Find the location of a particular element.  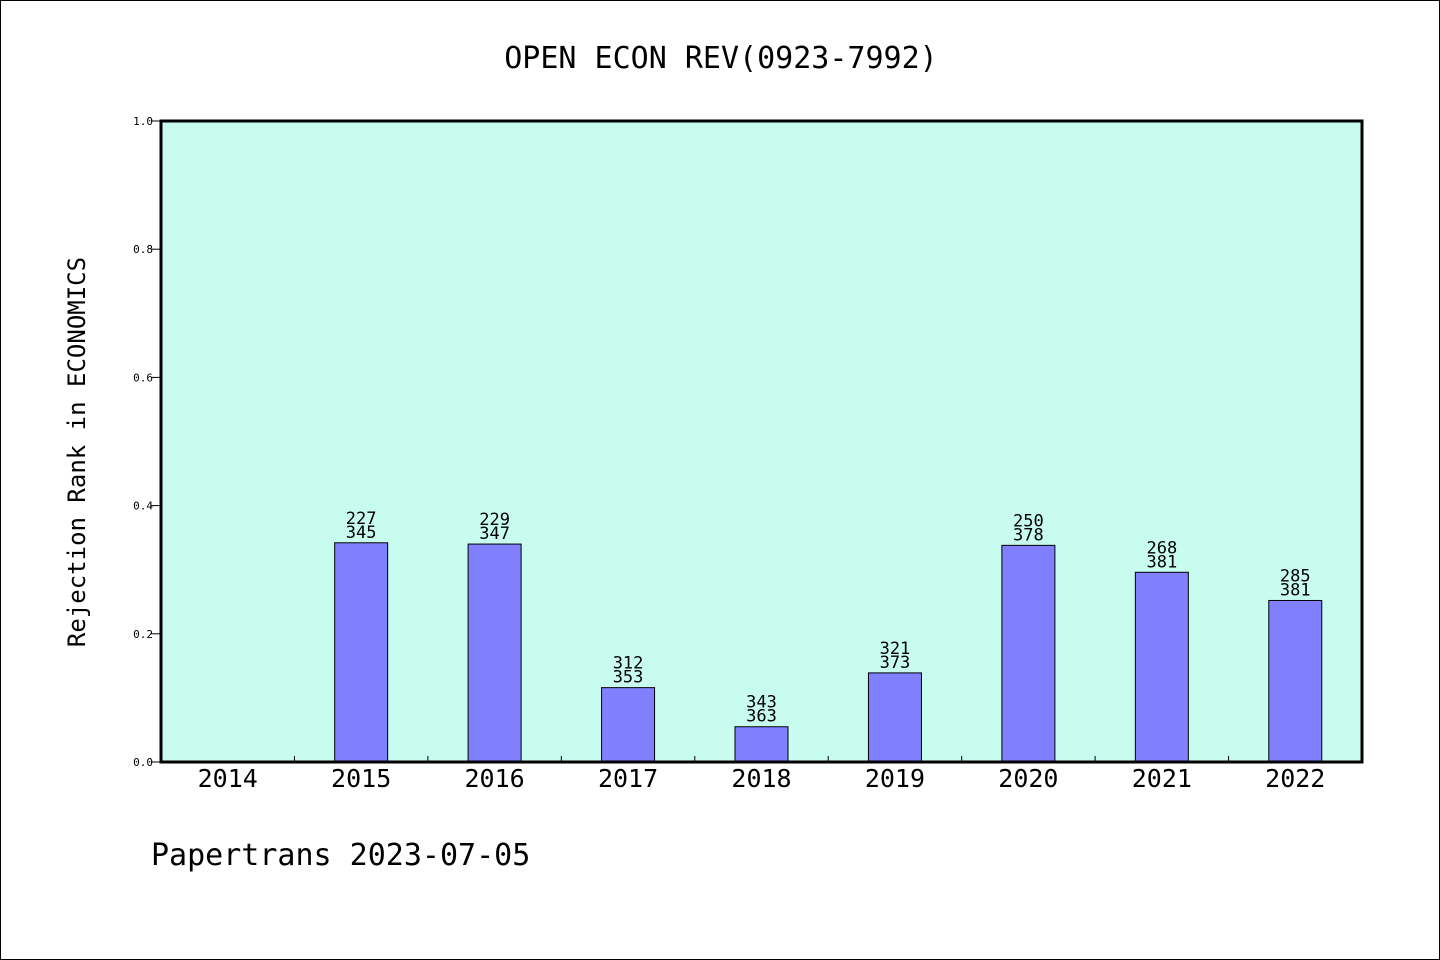

x-tick-label: 2016 is located at coordinates (495, 778).